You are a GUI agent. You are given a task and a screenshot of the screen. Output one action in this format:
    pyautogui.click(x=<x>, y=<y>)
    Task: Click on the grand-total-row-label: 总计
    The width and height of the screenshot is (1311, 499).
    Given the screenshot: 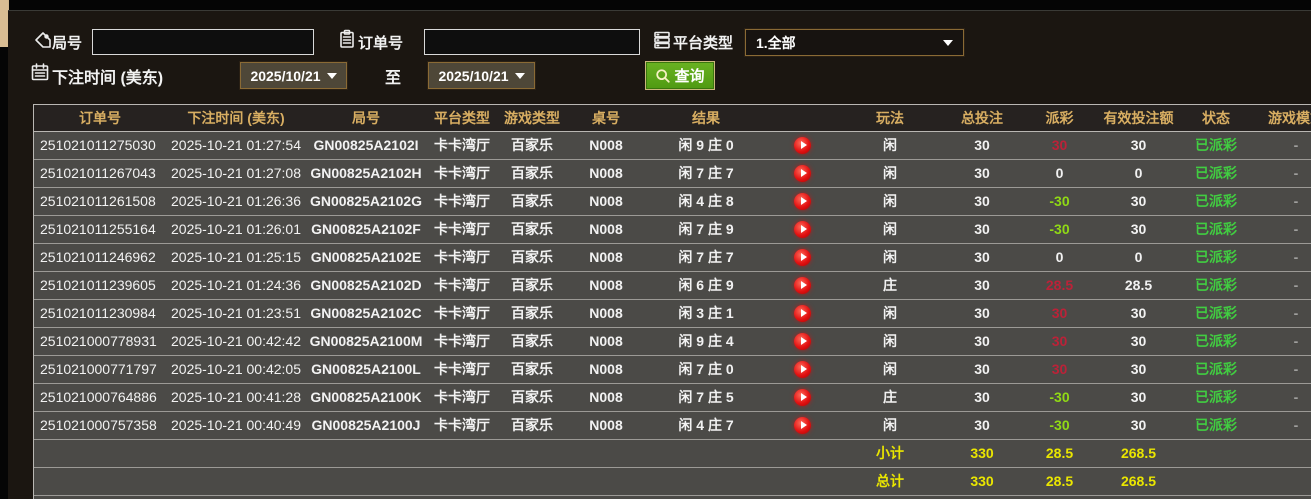 What is the action you would take?
    pyautogui.click(x=890, y=481)
    